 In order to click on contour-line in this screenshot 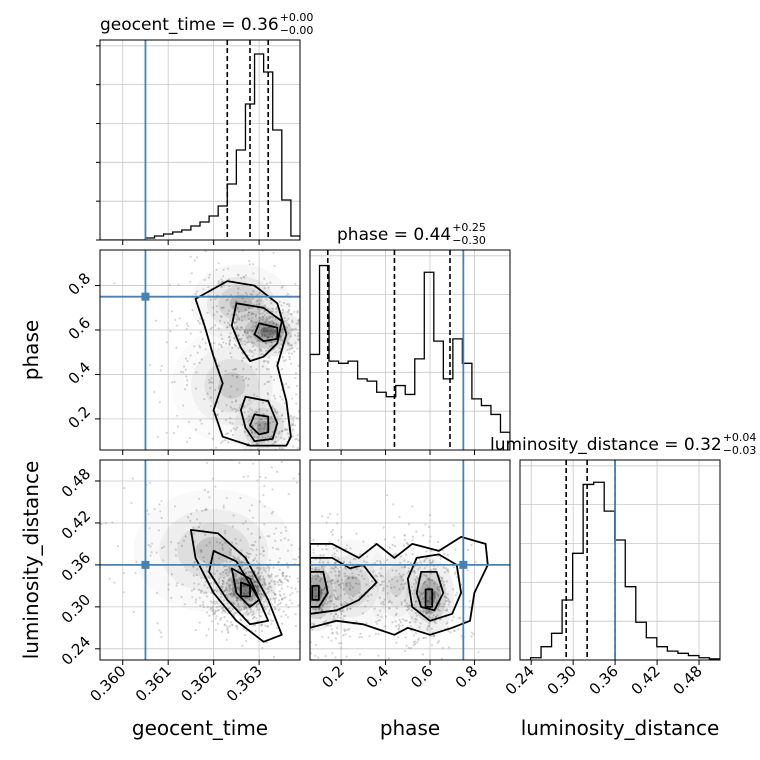, I will do `click(344, 586)`.